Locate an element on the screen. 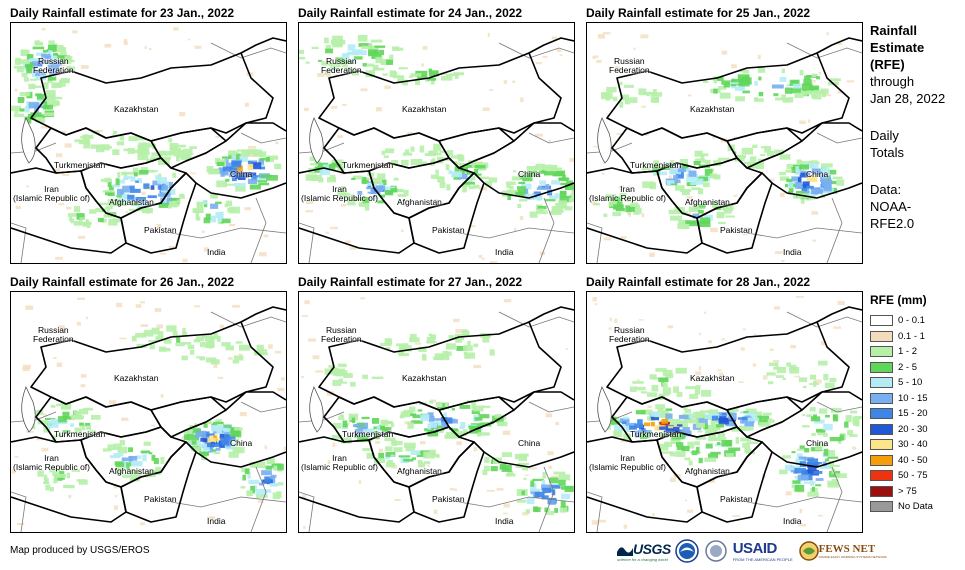  legend-item: 0.1 - 1 is located at coordinates (917, 337).